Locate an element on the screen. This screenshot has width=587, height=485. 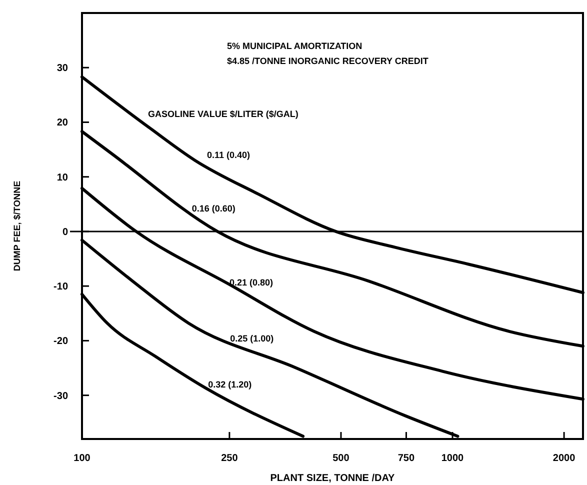
annotation: 0.16 (0.60) is located at coordinates (214, 209).